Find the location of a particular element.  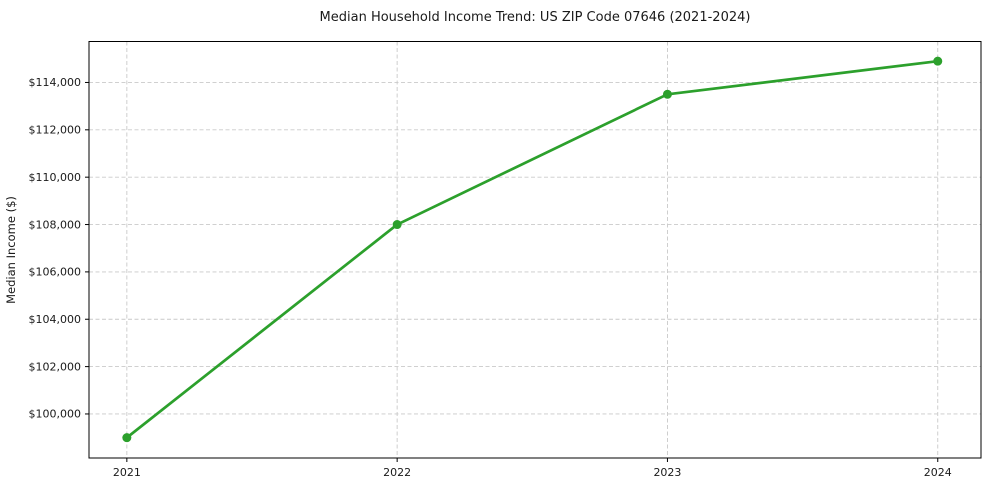

x-tick-label: 2021 is located at coordinates (127, 472).